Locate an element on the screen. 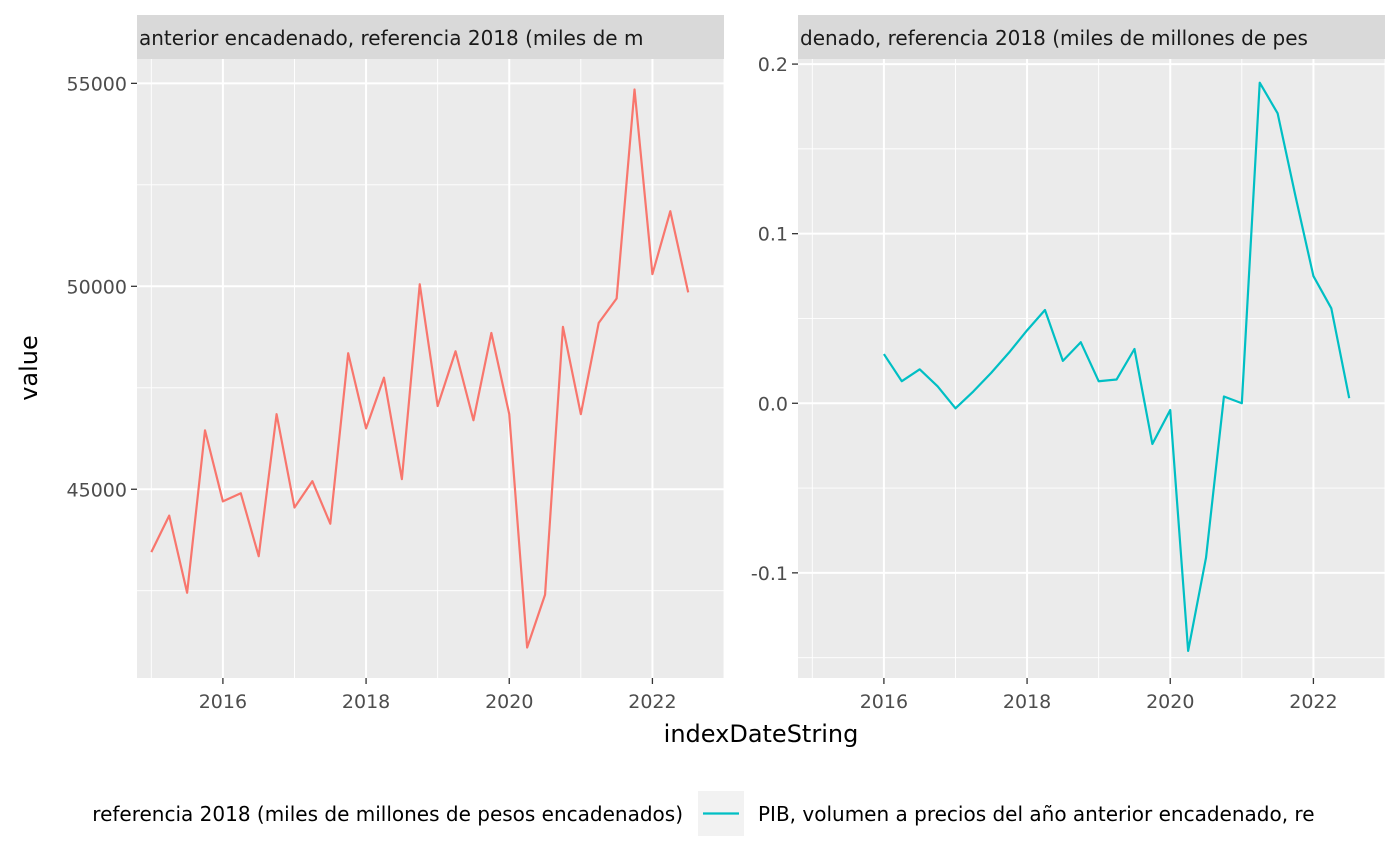  y-tick-label: -0.1 is located at coordinates (769, 574).